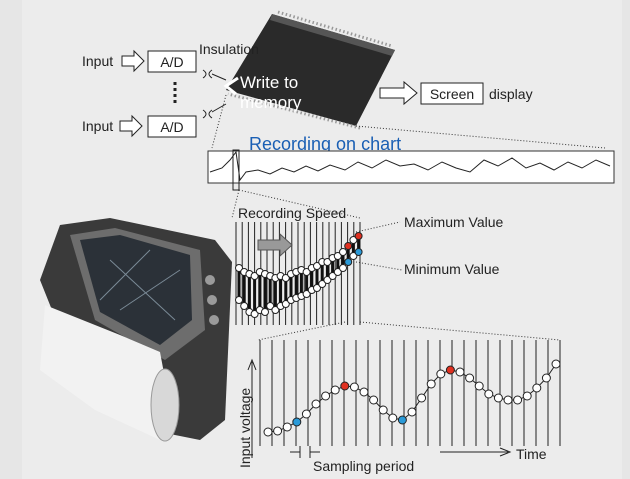  Describe the element at coordinates (305, 452) in the screenshot. I see `sampling-marker` at that location.